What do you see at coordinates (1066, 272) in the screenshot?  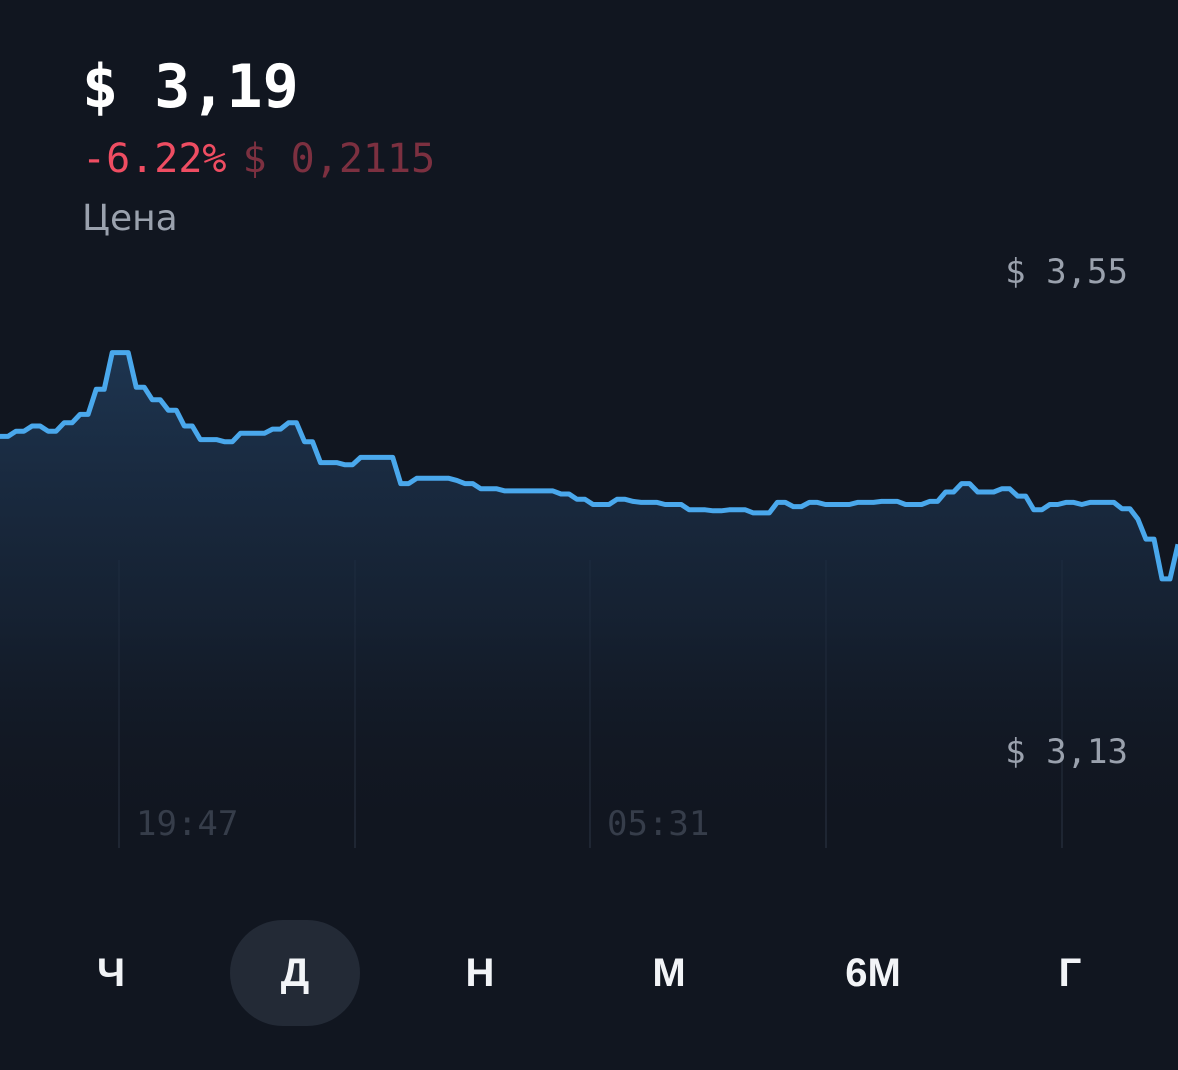 I see `y-axis-max-label: $ 3,55` at bounding box center [1066, 272].